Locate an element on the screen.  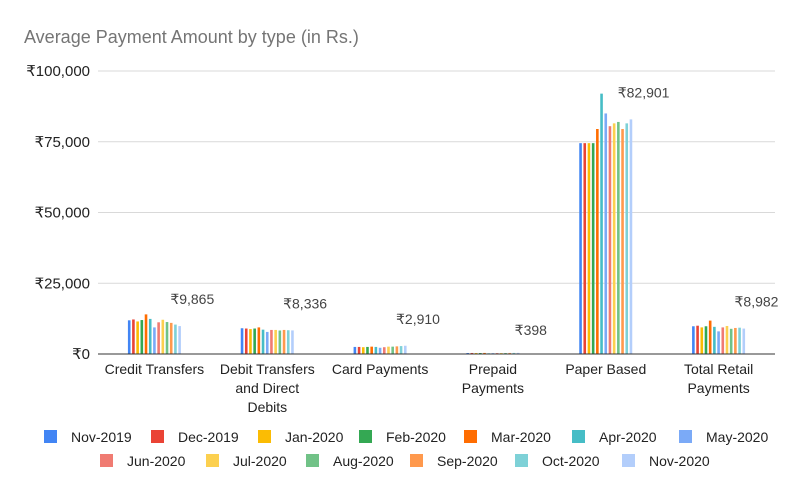
y-axis-ticks: ₹0 ₹25,000 ₹50,000 ₹75,000 ₹100,000 is located at coordinates (58, 213).